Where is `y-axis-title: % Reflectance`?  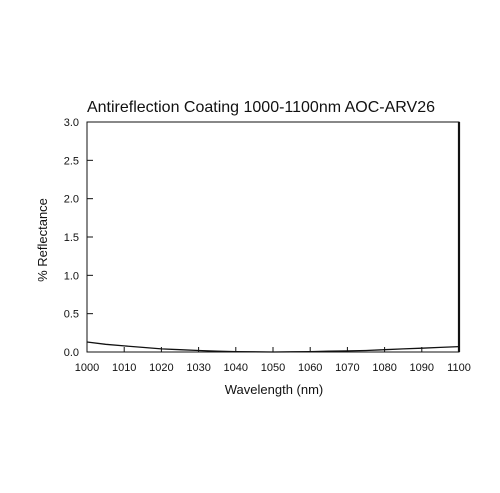
y-axis-title: % Reflectance is located at coordinates (42, 240).